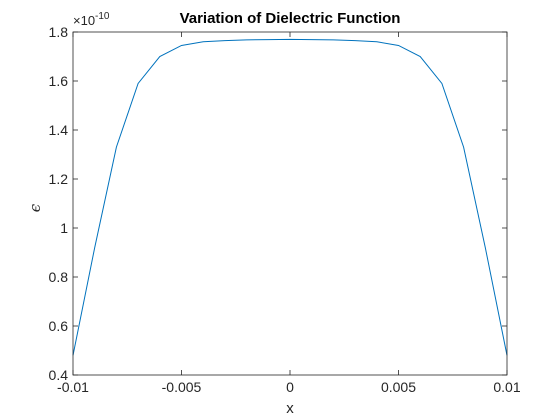  I want to click on y-tick-label: 1.4, so click(59, 130).